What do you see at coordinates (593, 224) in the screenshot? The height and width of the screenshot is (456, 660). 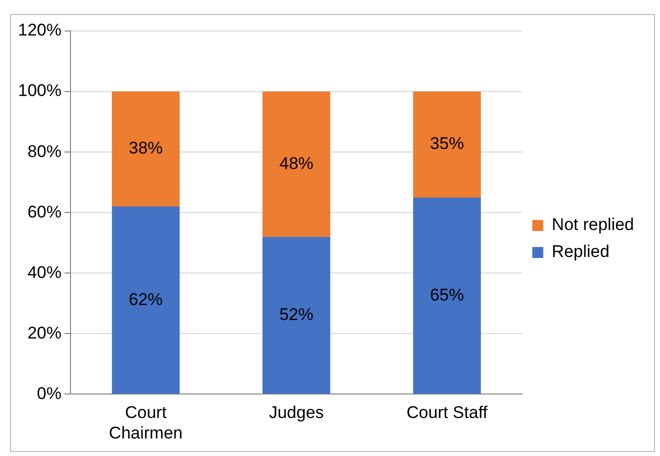 I see `legend-label: Not replied` at bounding box center [593, 224].